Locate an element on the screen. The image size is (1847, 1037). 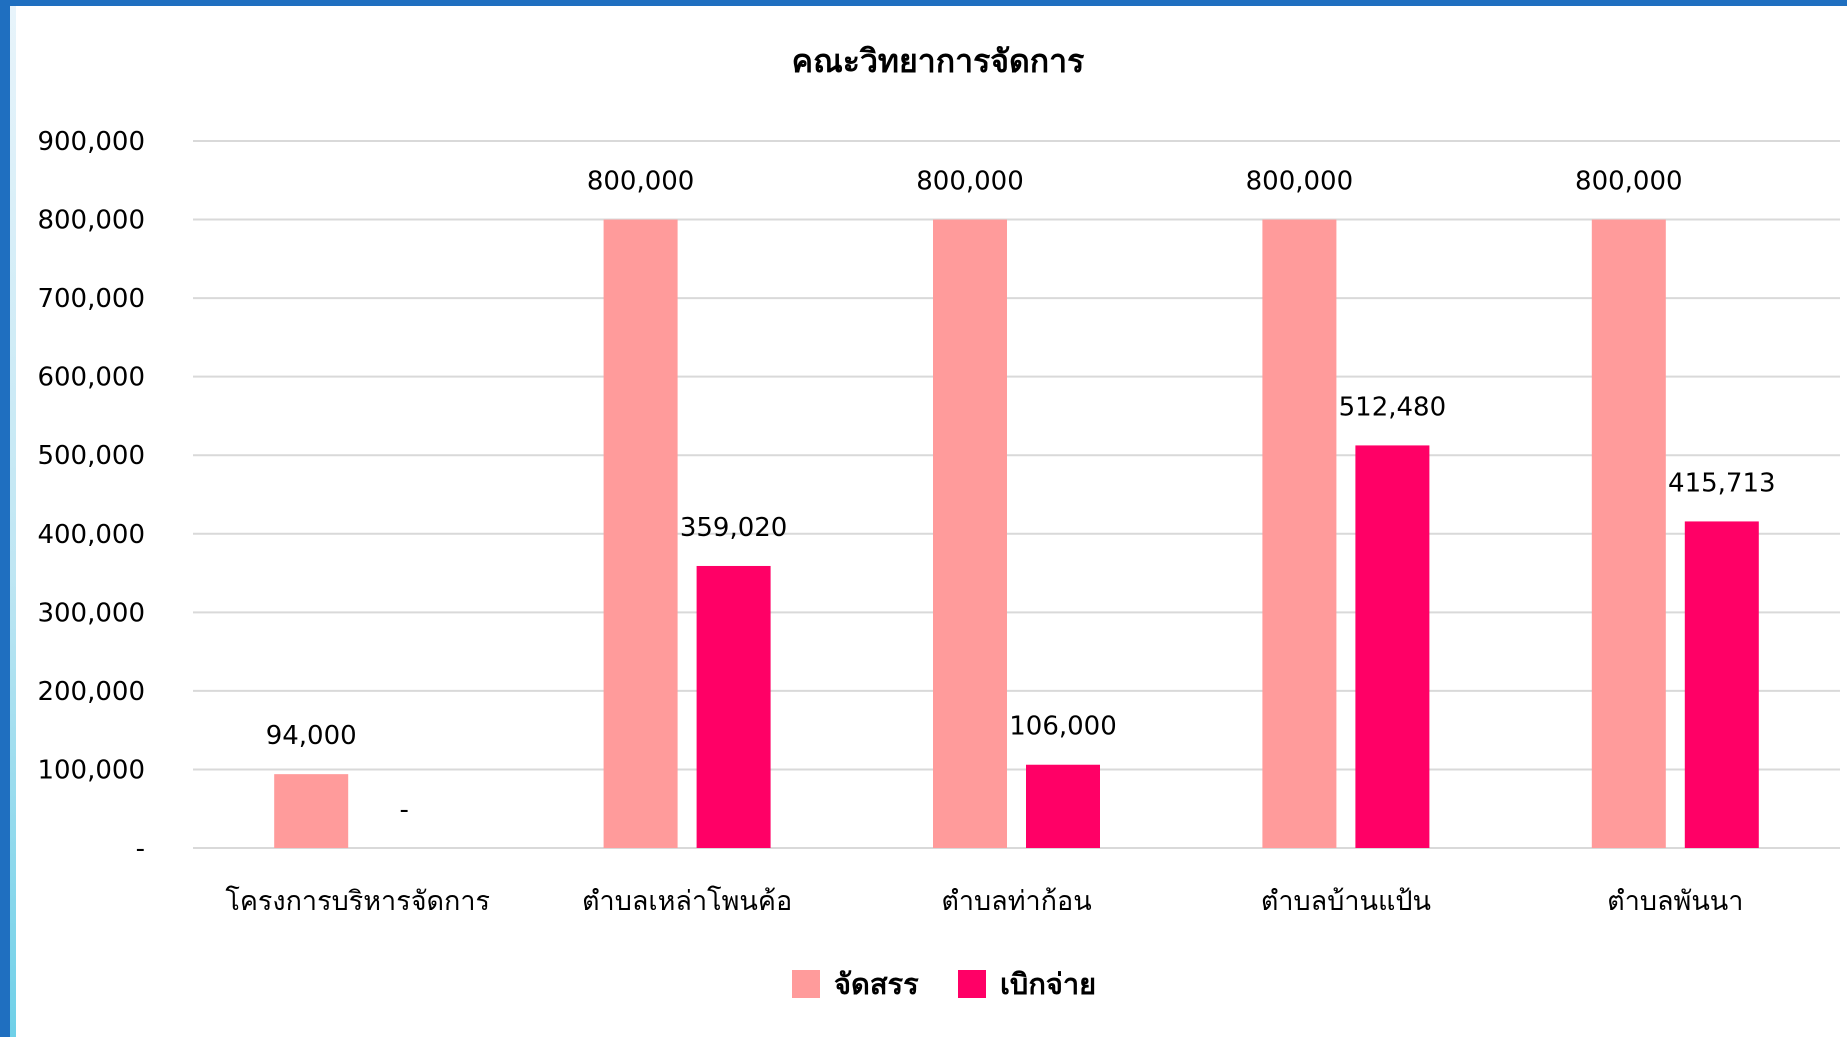
y-tick-label: 500,000 is located at coordinates (91, 456).